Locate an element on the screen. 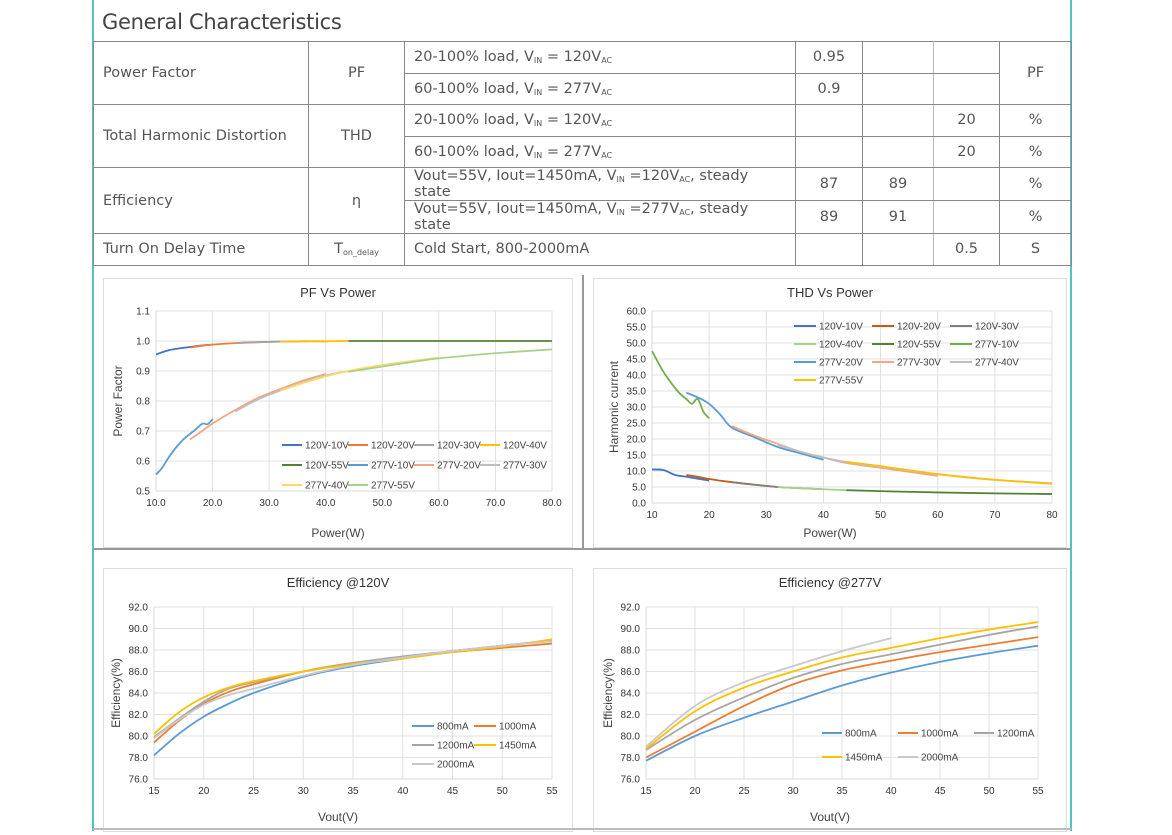  x-tick-label: 70 is located at coordinates (995, 515).